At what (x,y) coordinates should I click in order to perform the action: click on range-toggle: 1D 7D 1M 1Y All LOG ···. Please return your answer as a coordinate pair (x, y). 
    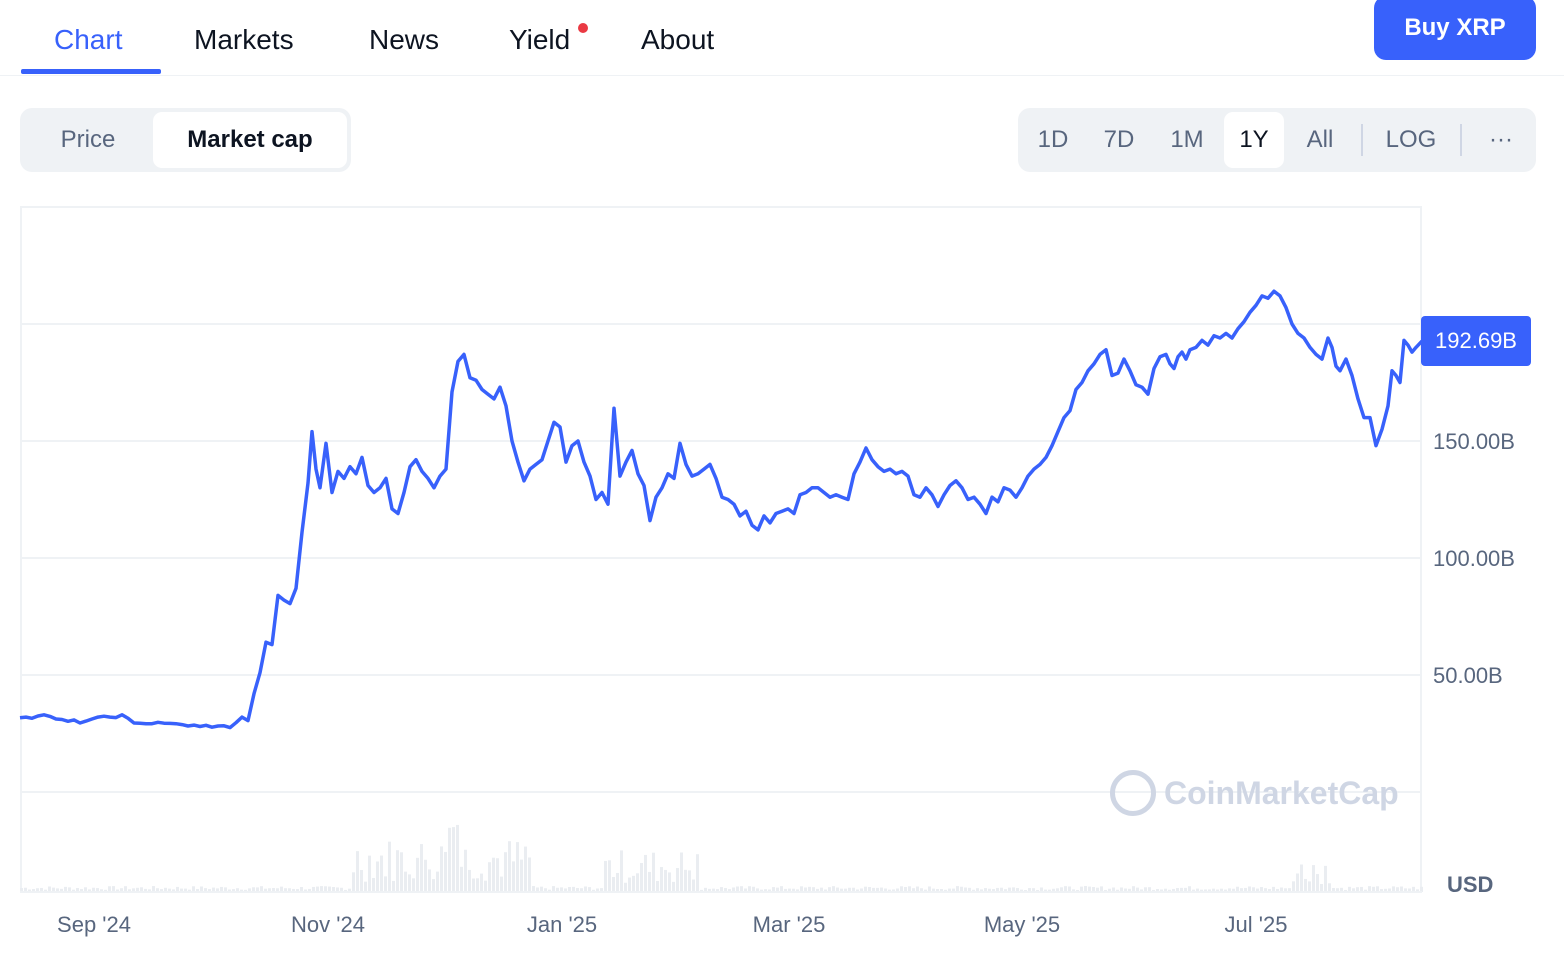
    Looking at the image, I should click on (1277, 140).